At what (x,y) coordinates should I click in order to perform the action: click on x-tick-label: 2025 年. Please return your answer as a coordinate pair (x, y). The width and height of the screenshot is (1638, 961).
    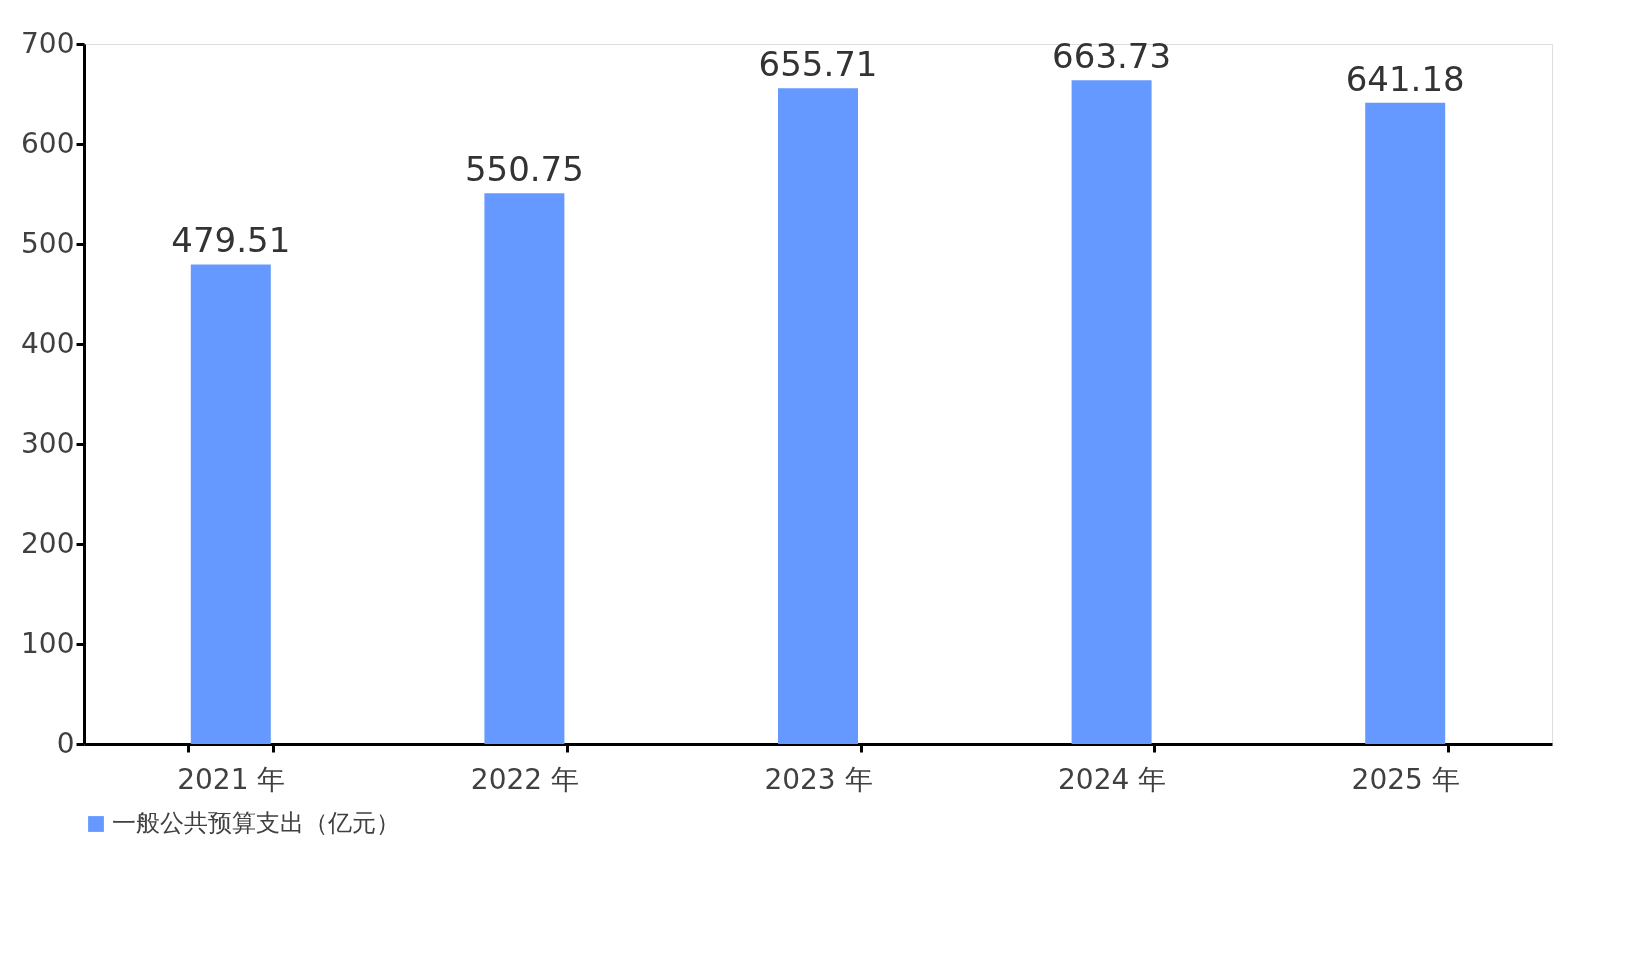
    Looking at the image, I should click on (1405, 779).